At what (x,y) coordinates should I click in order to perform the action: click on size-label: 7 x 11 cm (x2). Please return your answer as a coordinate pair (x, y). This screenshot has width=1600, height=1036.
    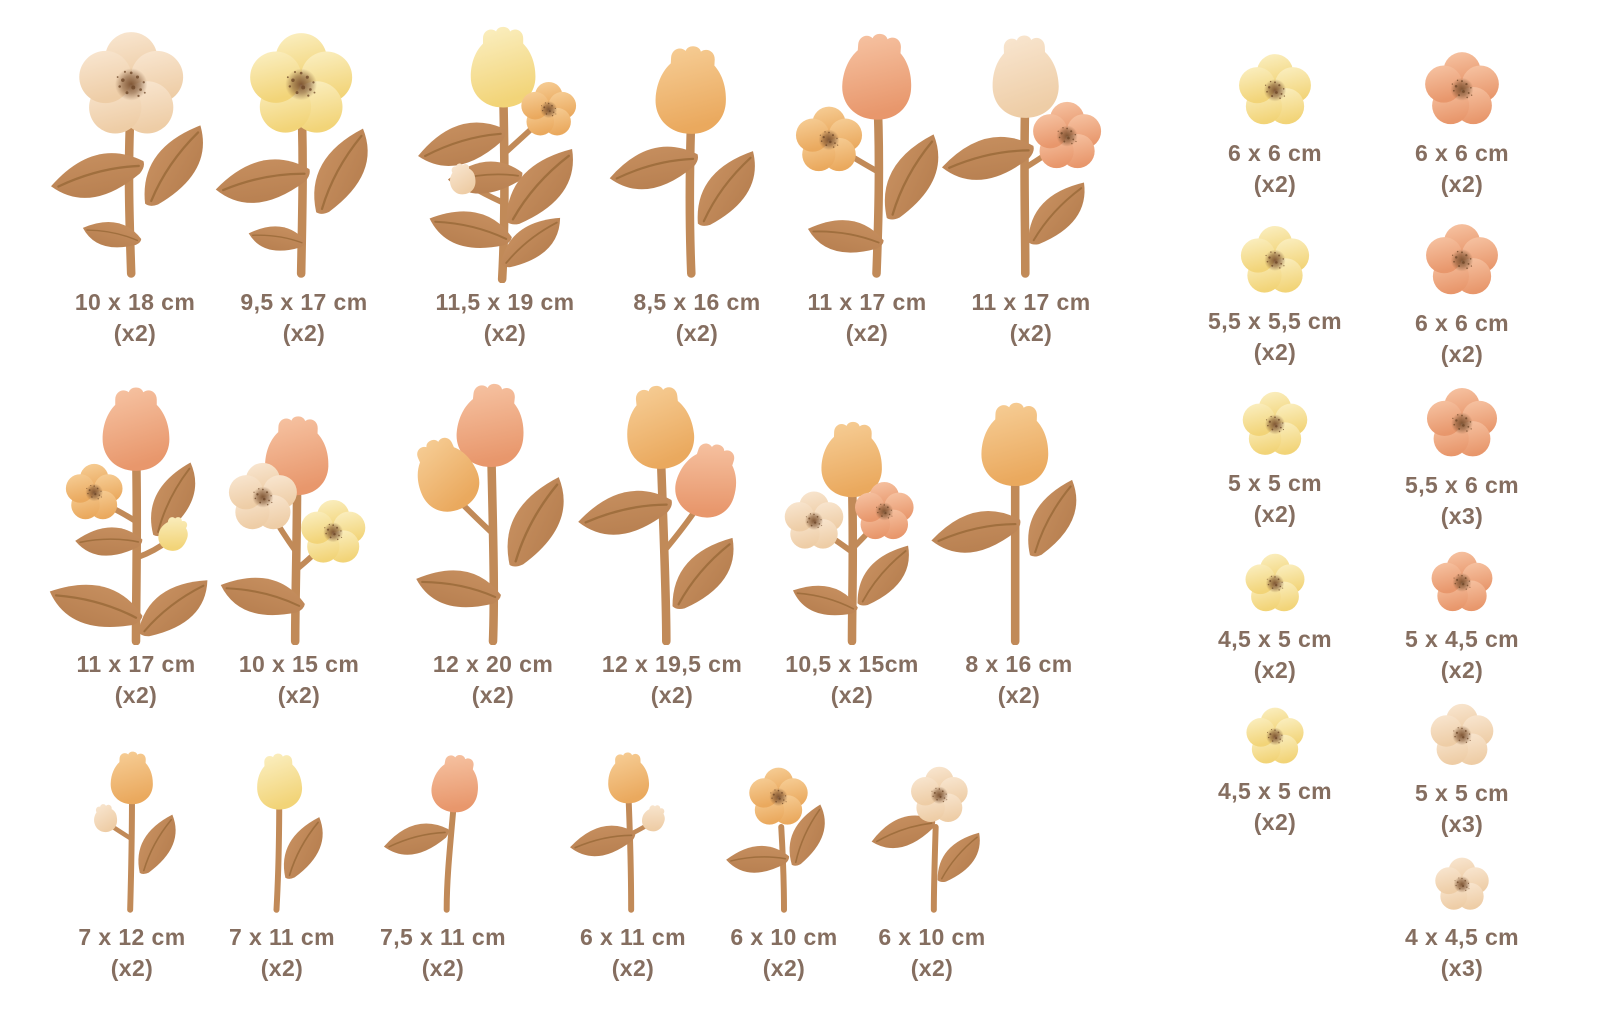
    Looking at the image, I should click on (282, 953).